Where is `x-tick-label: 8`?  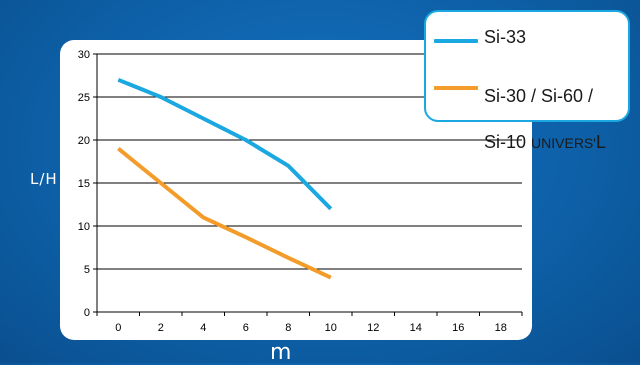
x-tick-label: 8 is located at coordinates (288, 328).